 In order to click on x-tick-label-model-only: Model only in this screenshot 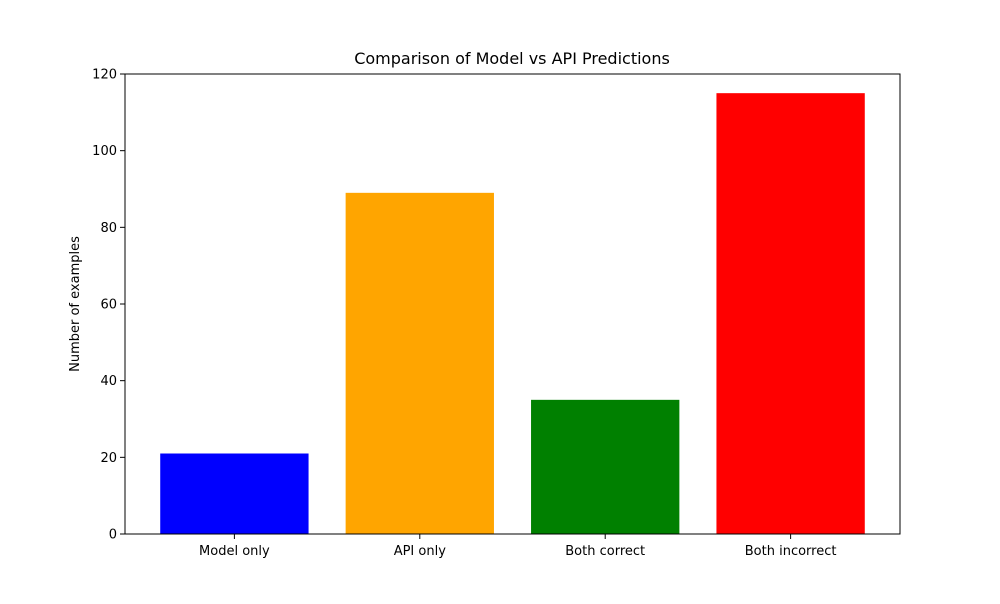, I will do `click(234, 551)`.